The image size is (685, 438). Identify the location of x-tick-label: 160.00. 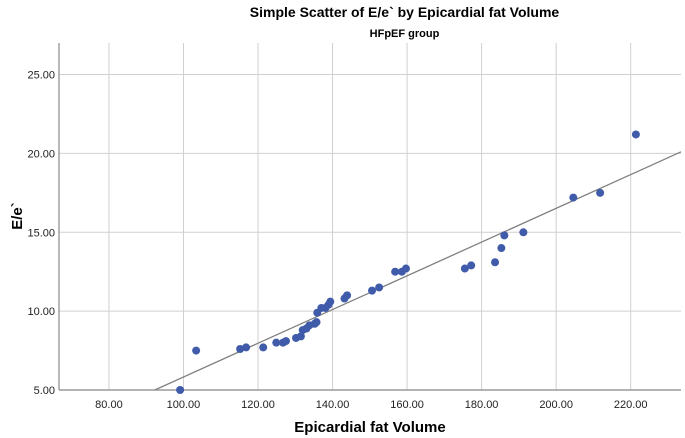
(407, 405).